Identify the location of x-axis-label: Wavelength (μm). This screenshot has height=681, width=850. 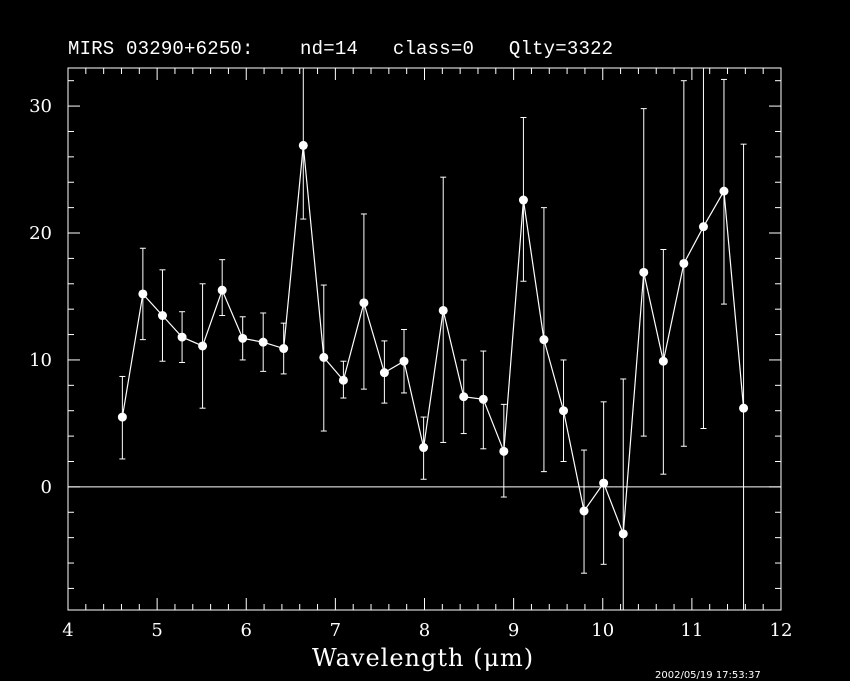
(423, 658).